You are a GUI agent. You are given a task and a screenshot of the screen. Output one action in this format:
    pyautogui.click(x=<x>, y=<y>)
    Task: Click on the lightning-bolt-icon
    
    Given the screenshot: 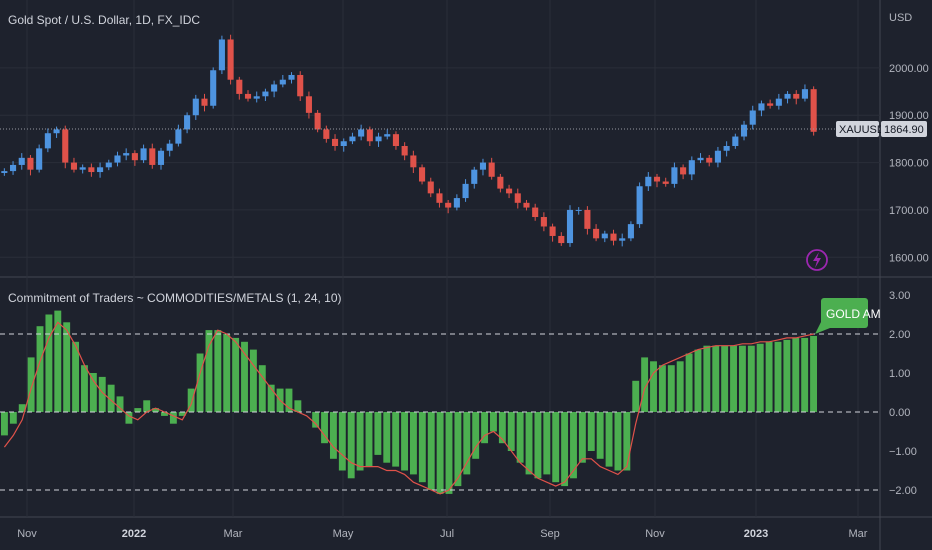 What is the action you would take?
    pyautogui.click(x=817, y=260)
    